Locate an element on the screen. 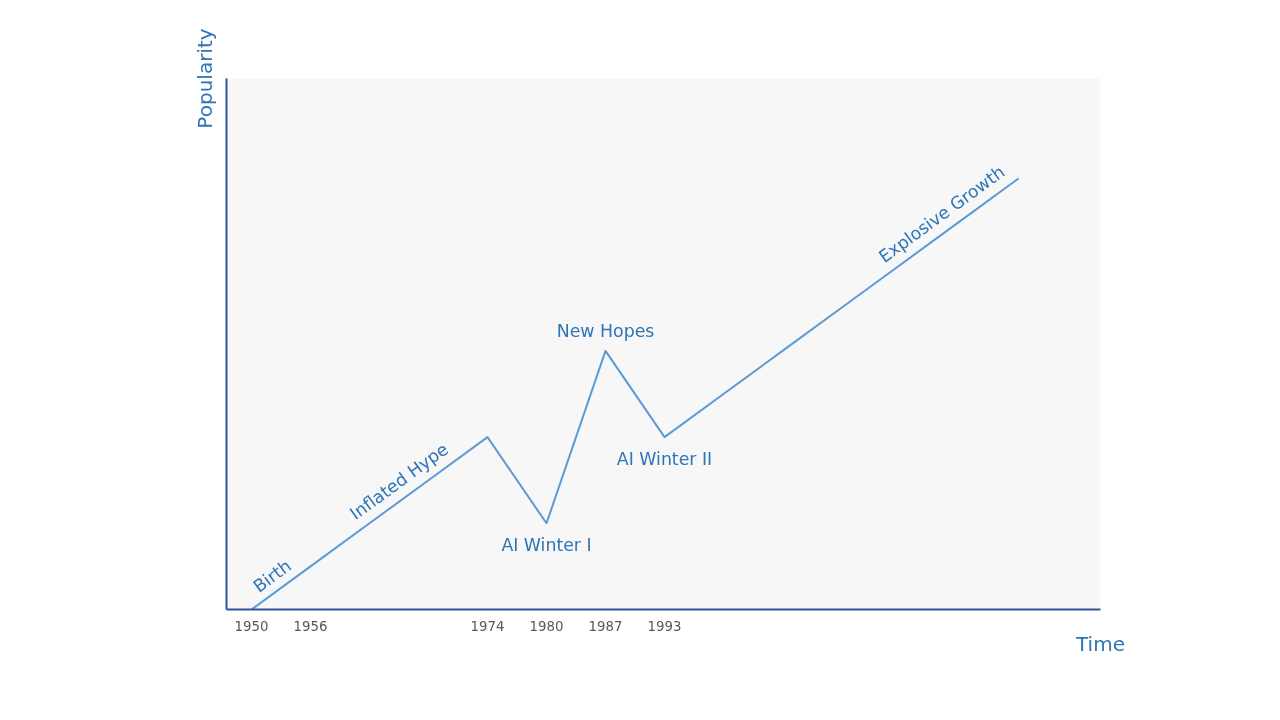  x-tick-label: 1980 is located at coordinates (546, 626).